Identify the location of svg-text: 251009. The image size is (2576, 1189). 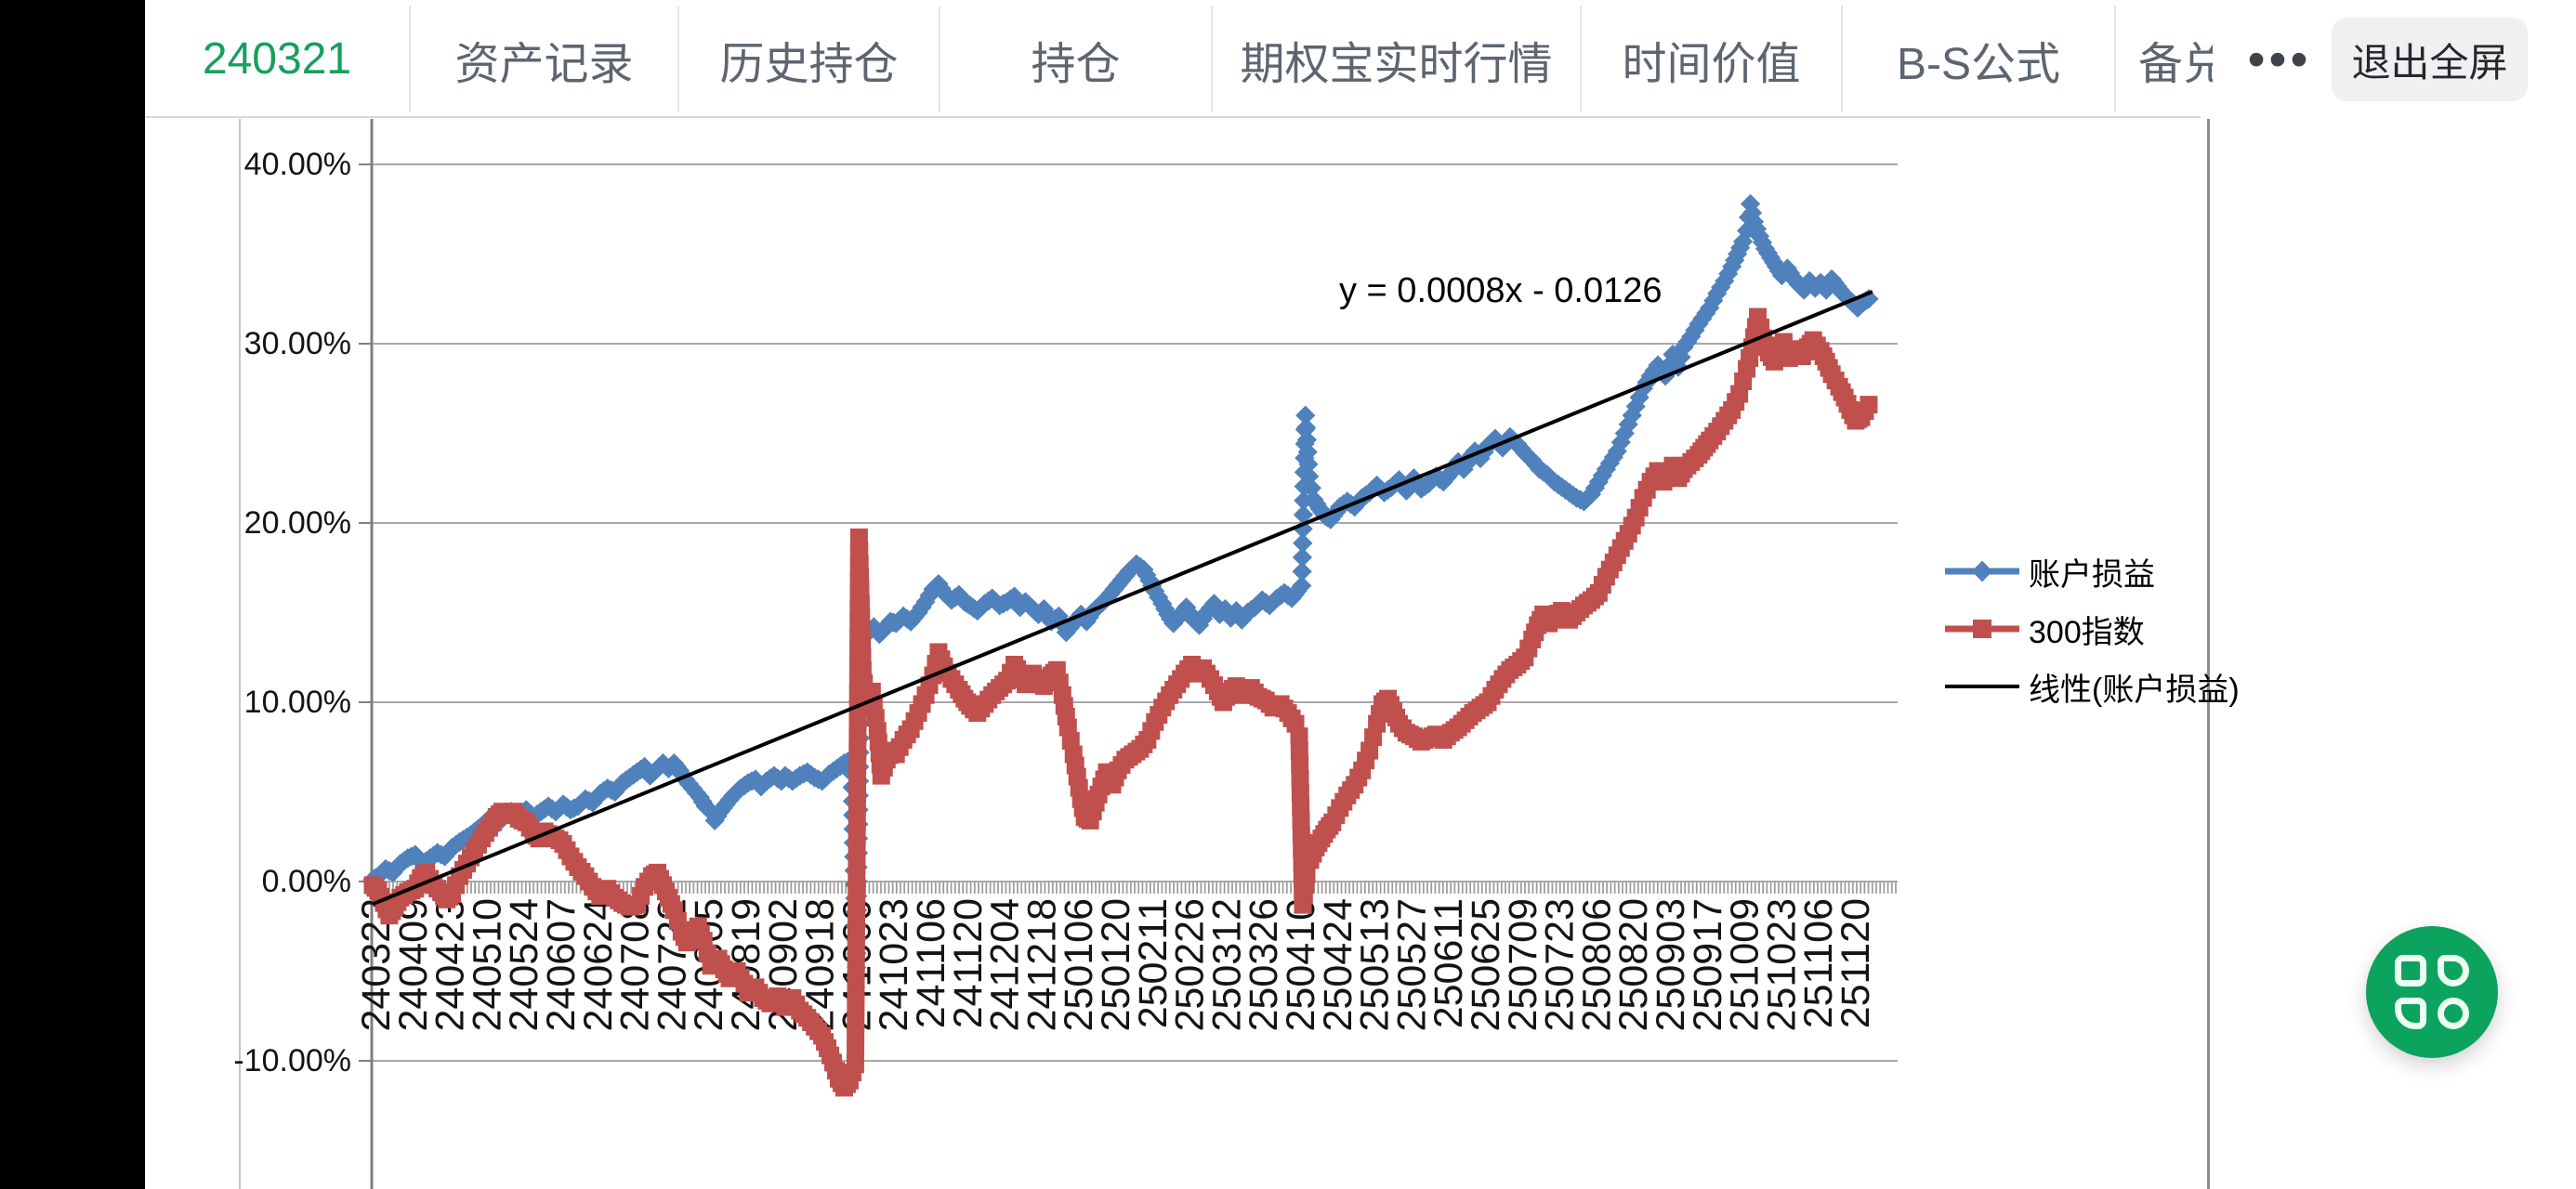
(1745, 965).